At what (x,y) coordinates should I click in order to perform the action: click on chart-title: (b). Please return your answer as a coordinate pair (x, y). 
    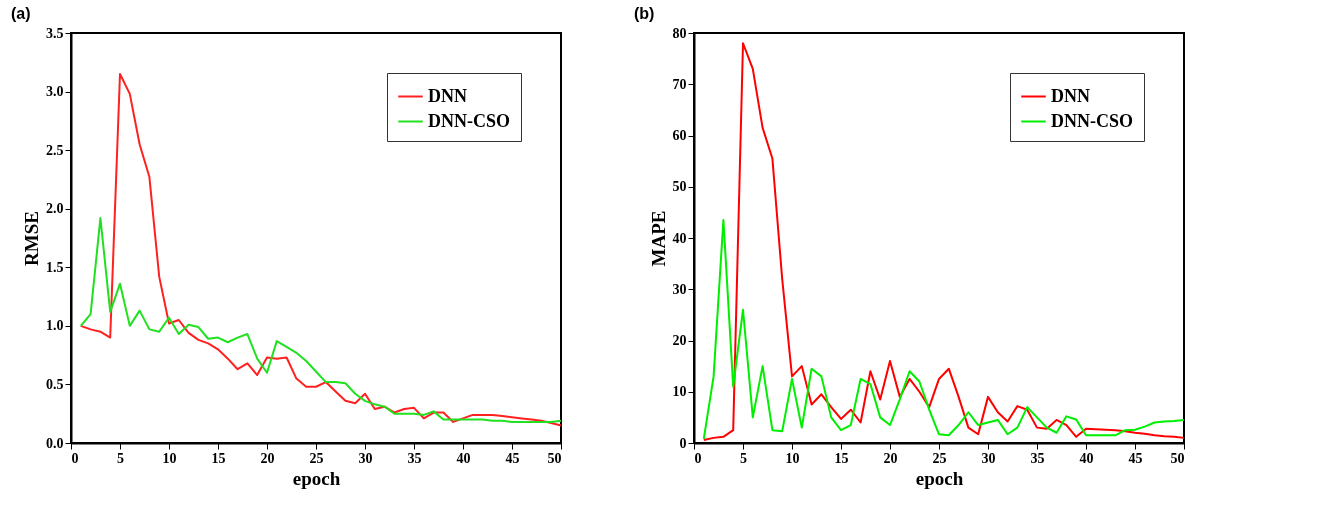
    Looking at the image, I should click on (644, 13).